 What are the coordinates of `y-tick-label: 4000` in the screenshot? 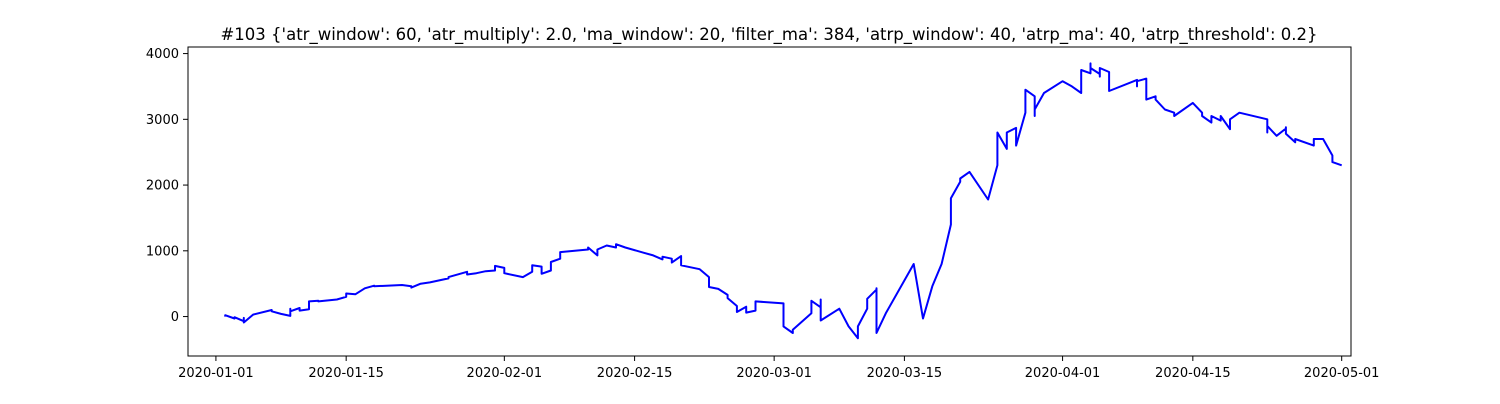 It's located at (162, 54).